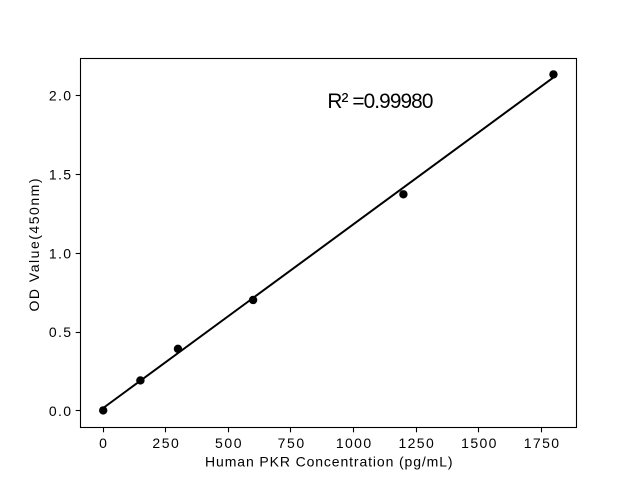 The height and width of the screenshot is (480, 640). I want to click on svg-text: 1.5, so click(60, 174).